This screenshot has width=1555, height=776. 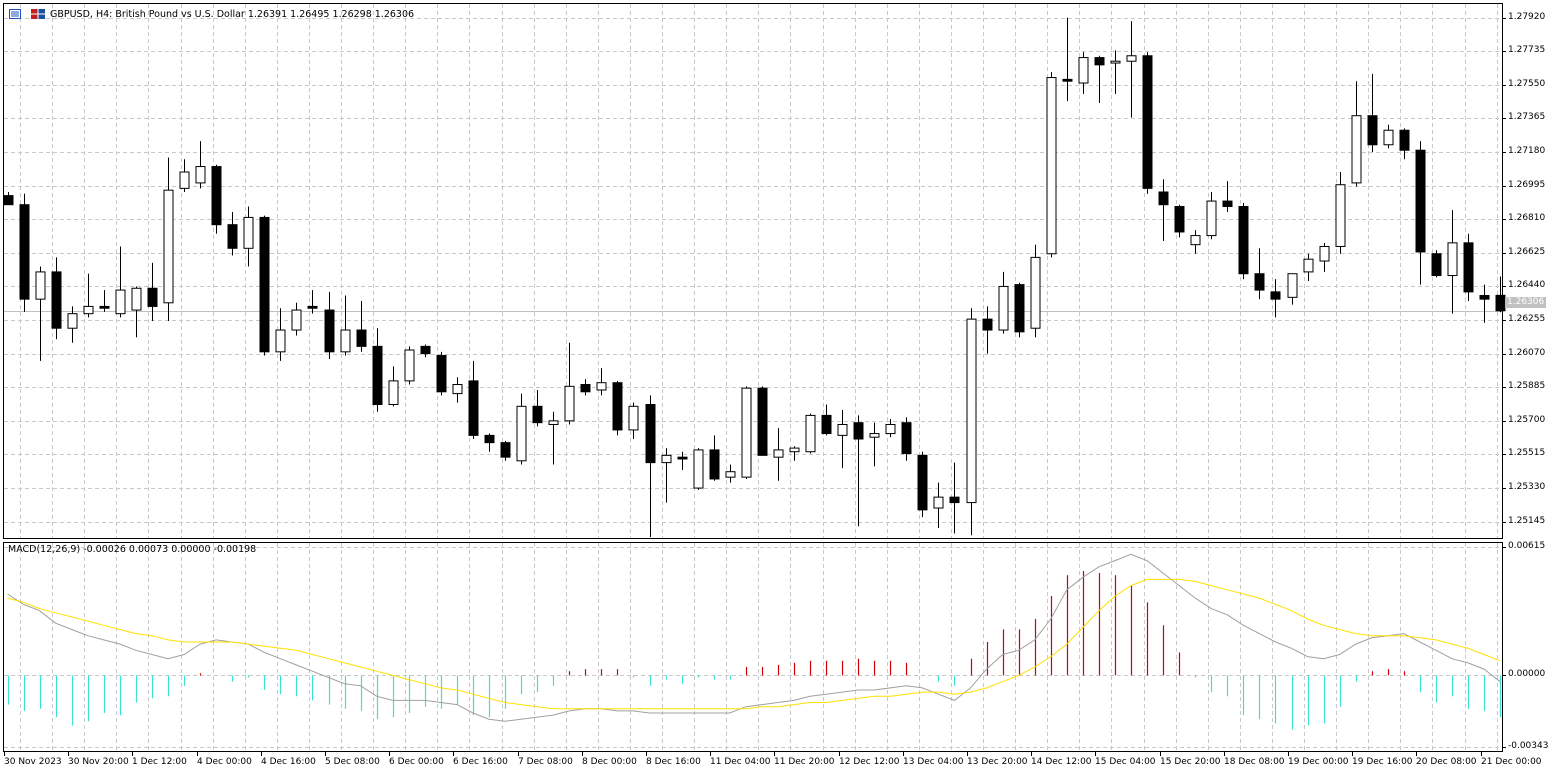 What do you see at coordinates (1061, 762) in the screenshot?
I see `time-axis-label: 14 Dec 12:00` at bounding box center [1061, 762].